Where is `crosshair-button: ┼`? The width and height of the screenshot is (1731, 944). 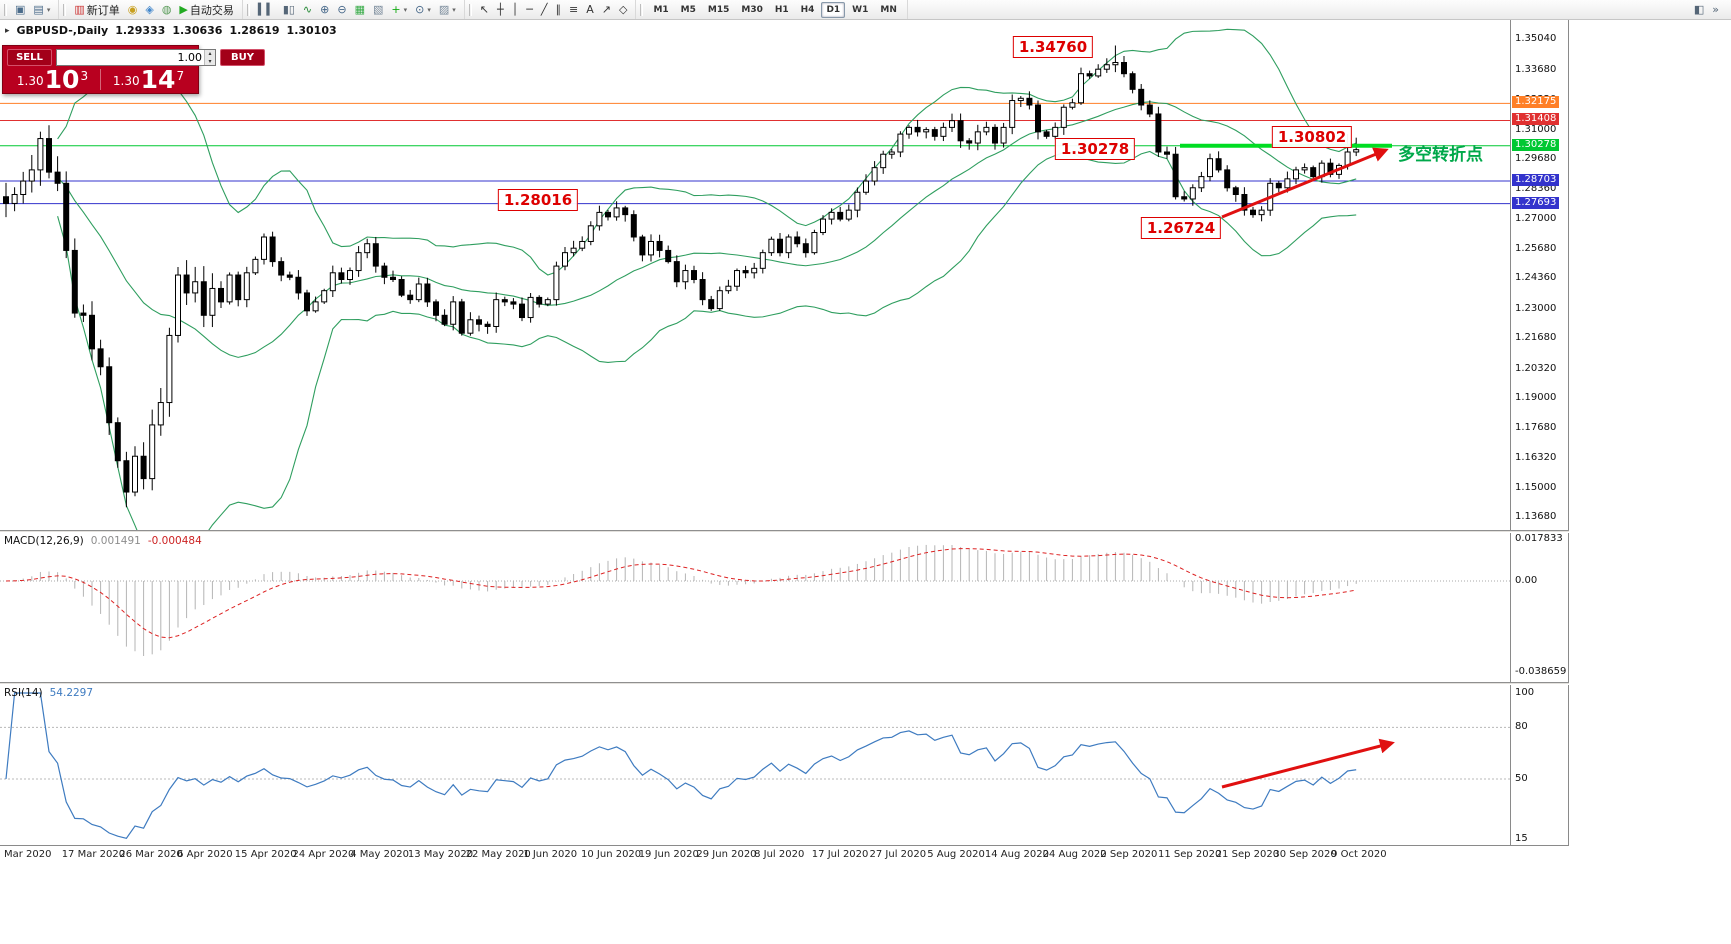
crosshair-button: ┼ is located at coordinates (500, 10).